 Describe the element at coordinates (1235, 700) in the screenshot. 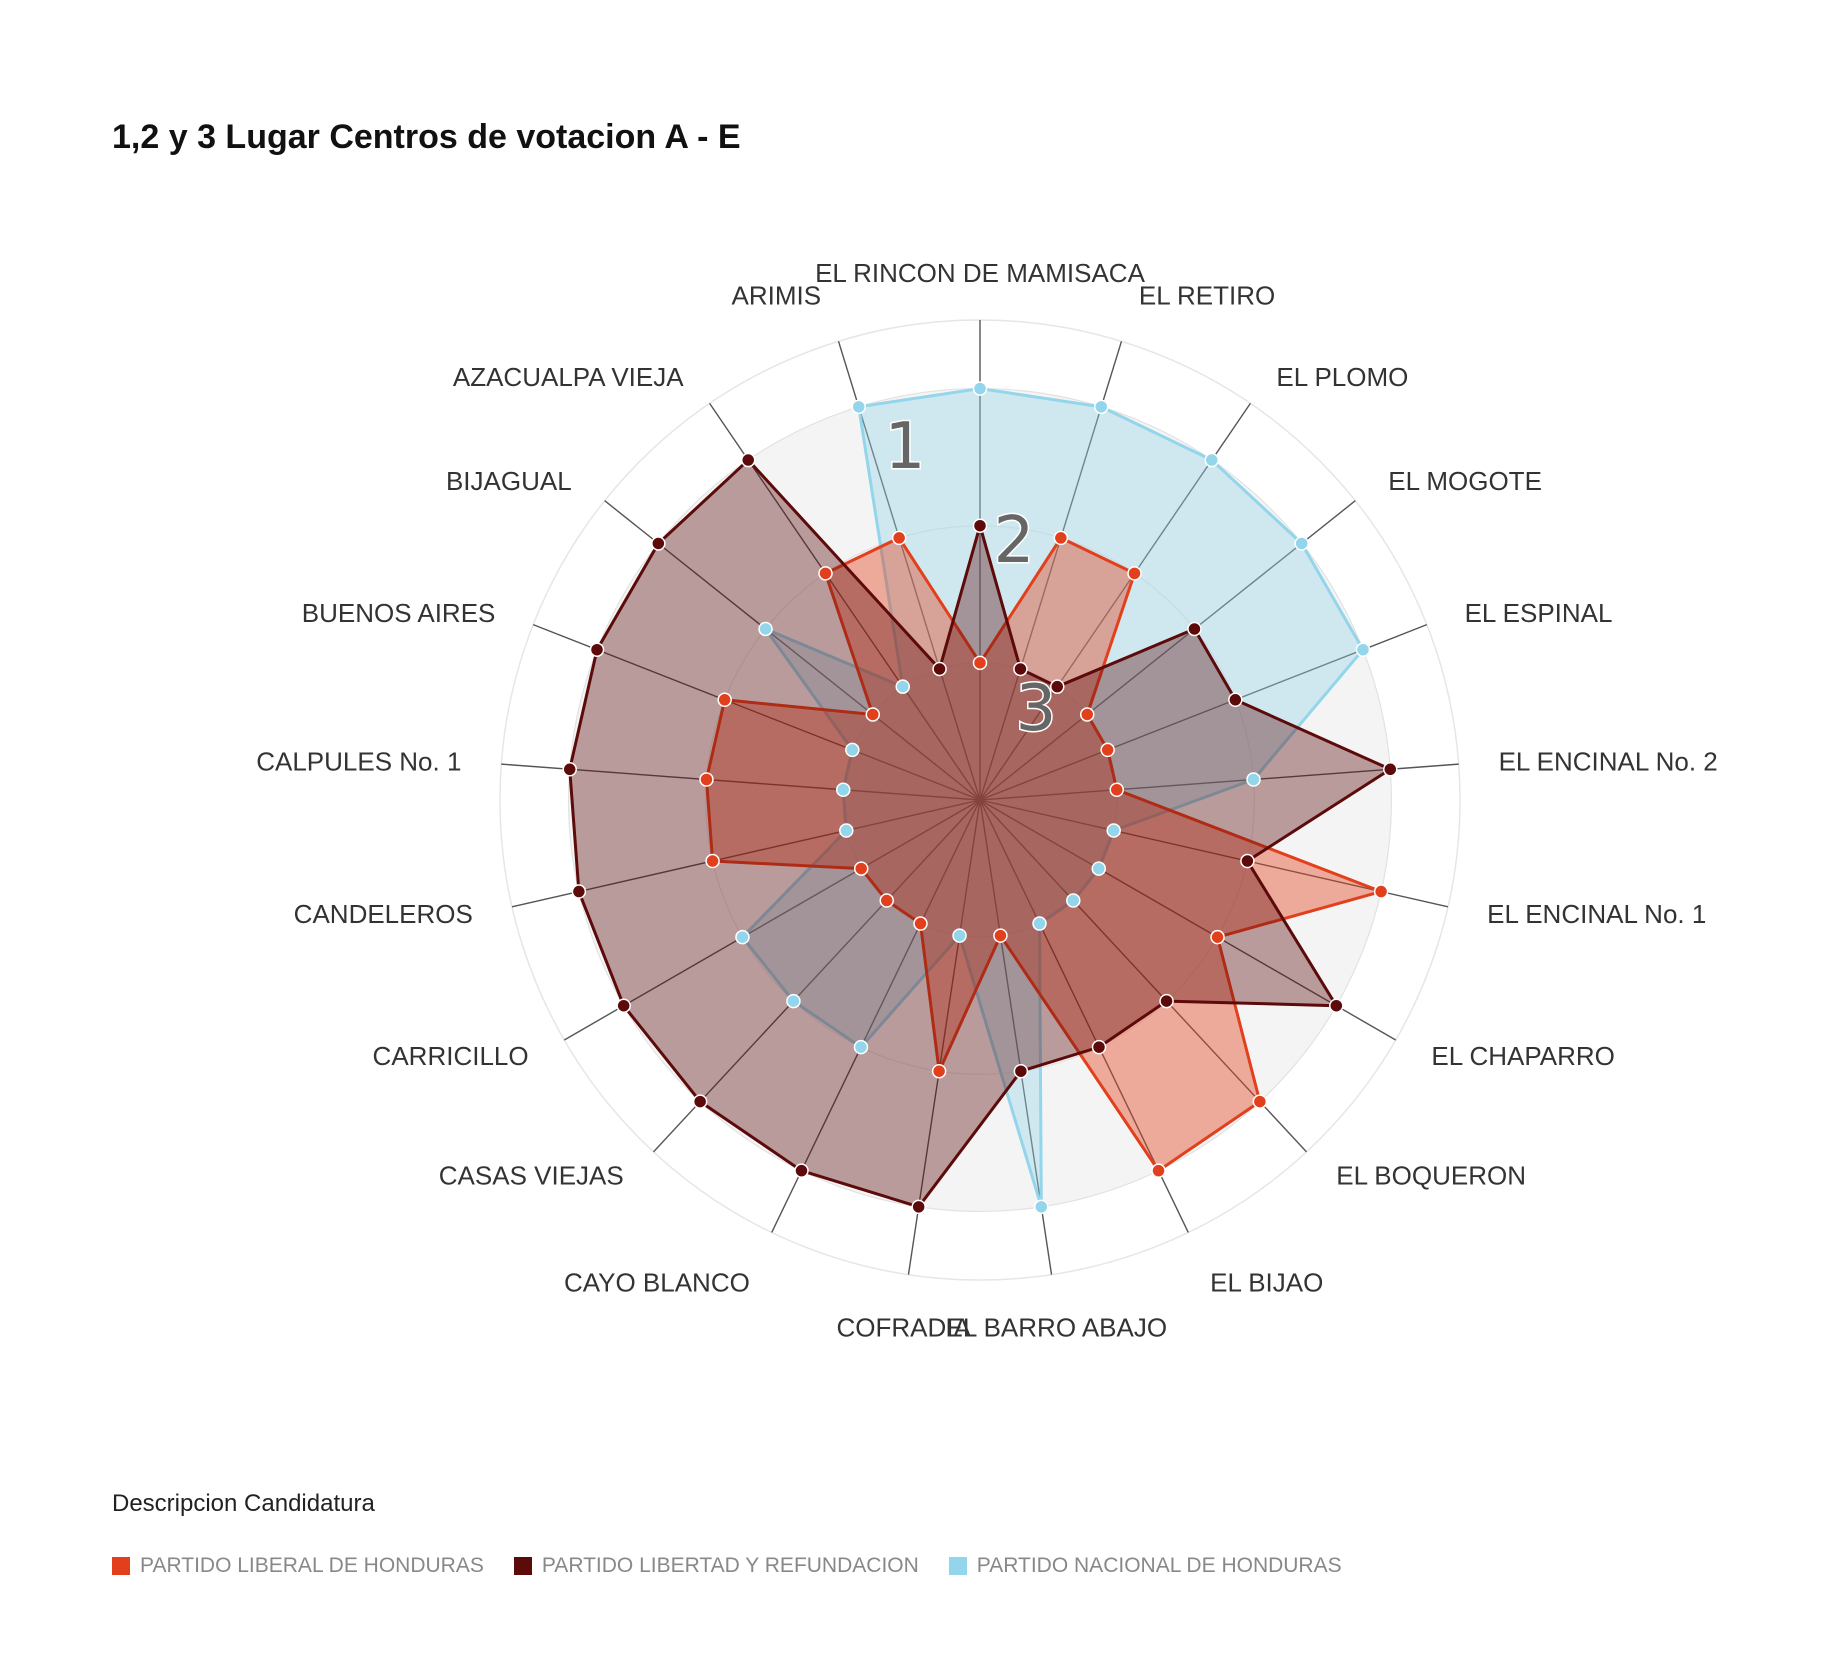

I see `point-partido-libertad-y-refundacion-el-espinal` at that location.